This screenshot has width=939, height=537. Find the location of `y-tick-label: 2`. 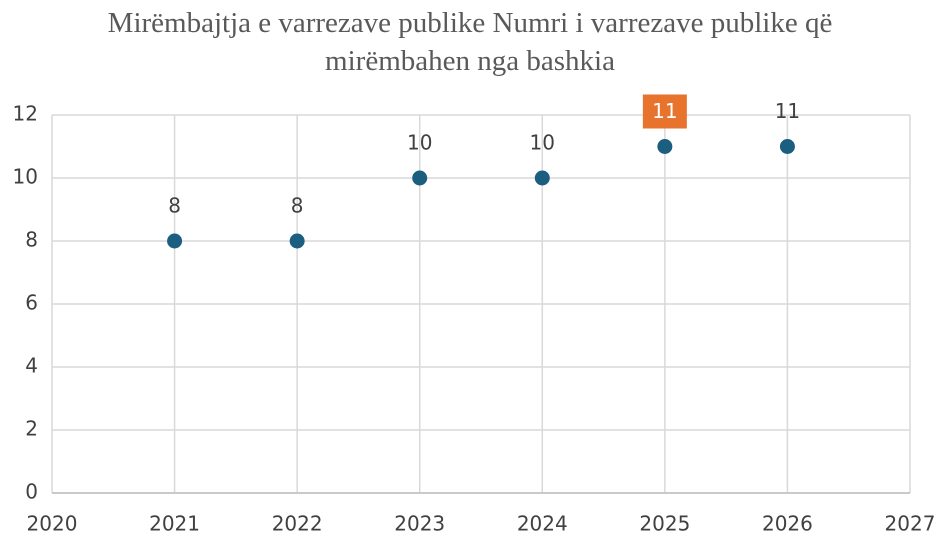

y-tick-label: 2 is located at coordinates (31, 429).